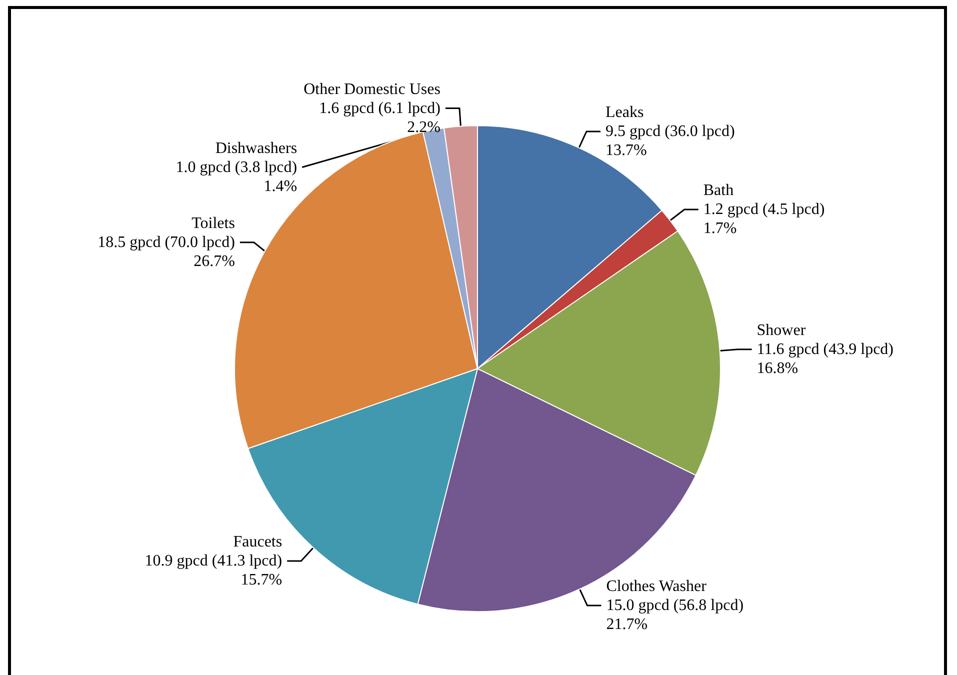  What do you see at coordinates (256, 148) in the screenshot?
I see `slice-label: Dishwashers` at bounding box center [256, 148].